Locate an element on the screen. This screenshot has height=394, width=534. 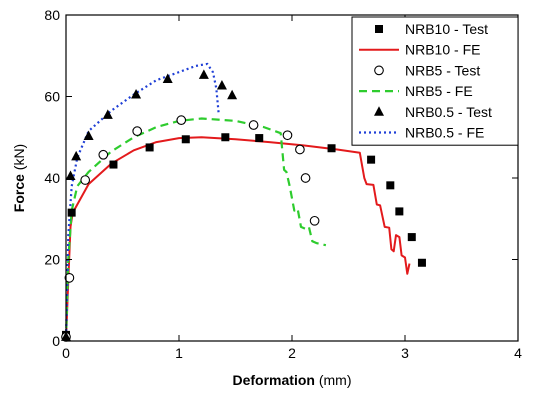
nrb5-fe-legend-label: NRB5 - FE is located at coordinates (439, 91).